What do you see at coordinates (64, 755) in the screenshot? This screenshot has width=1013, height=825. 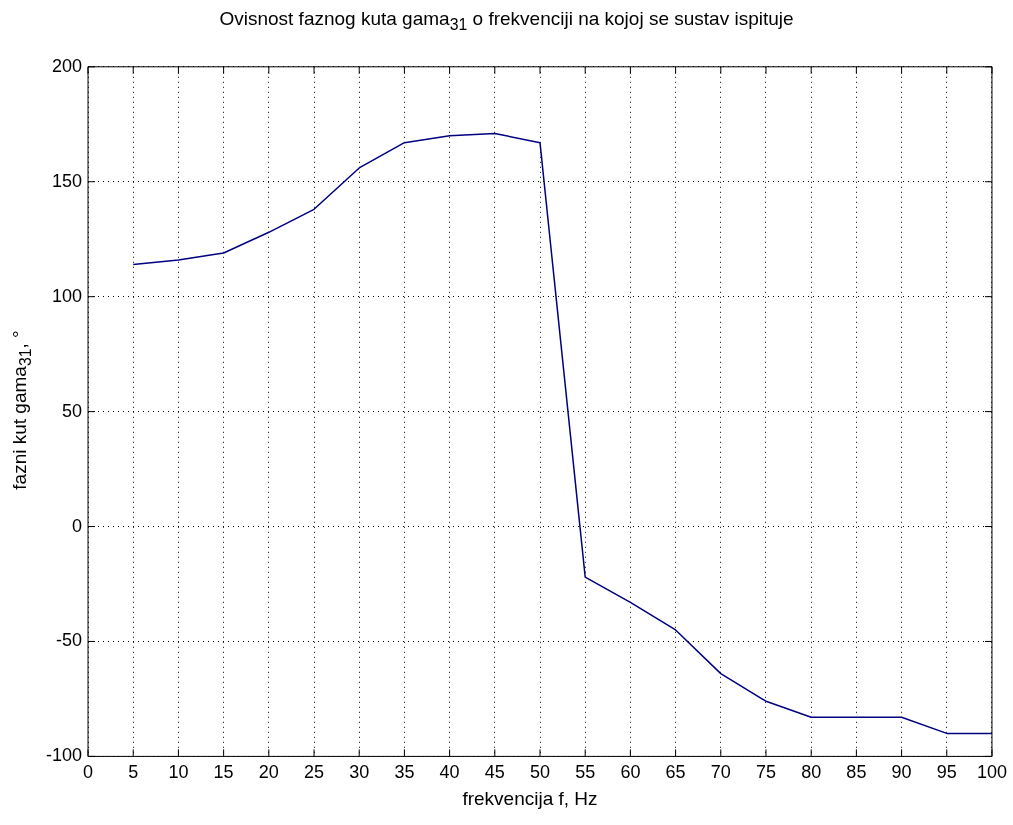 I see `y-tick-label: -100` at bounding box center [64, 755].